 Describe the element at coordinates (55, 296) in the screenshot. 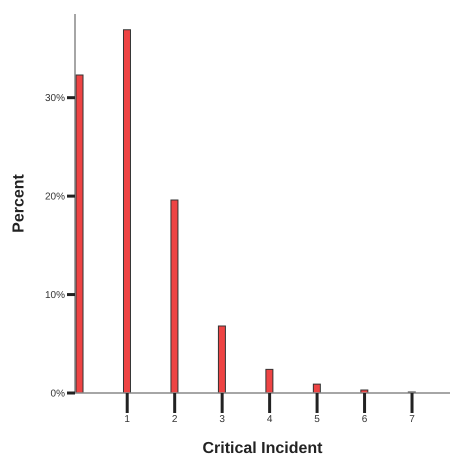

I see `y-tick-label: 10%` at that location.